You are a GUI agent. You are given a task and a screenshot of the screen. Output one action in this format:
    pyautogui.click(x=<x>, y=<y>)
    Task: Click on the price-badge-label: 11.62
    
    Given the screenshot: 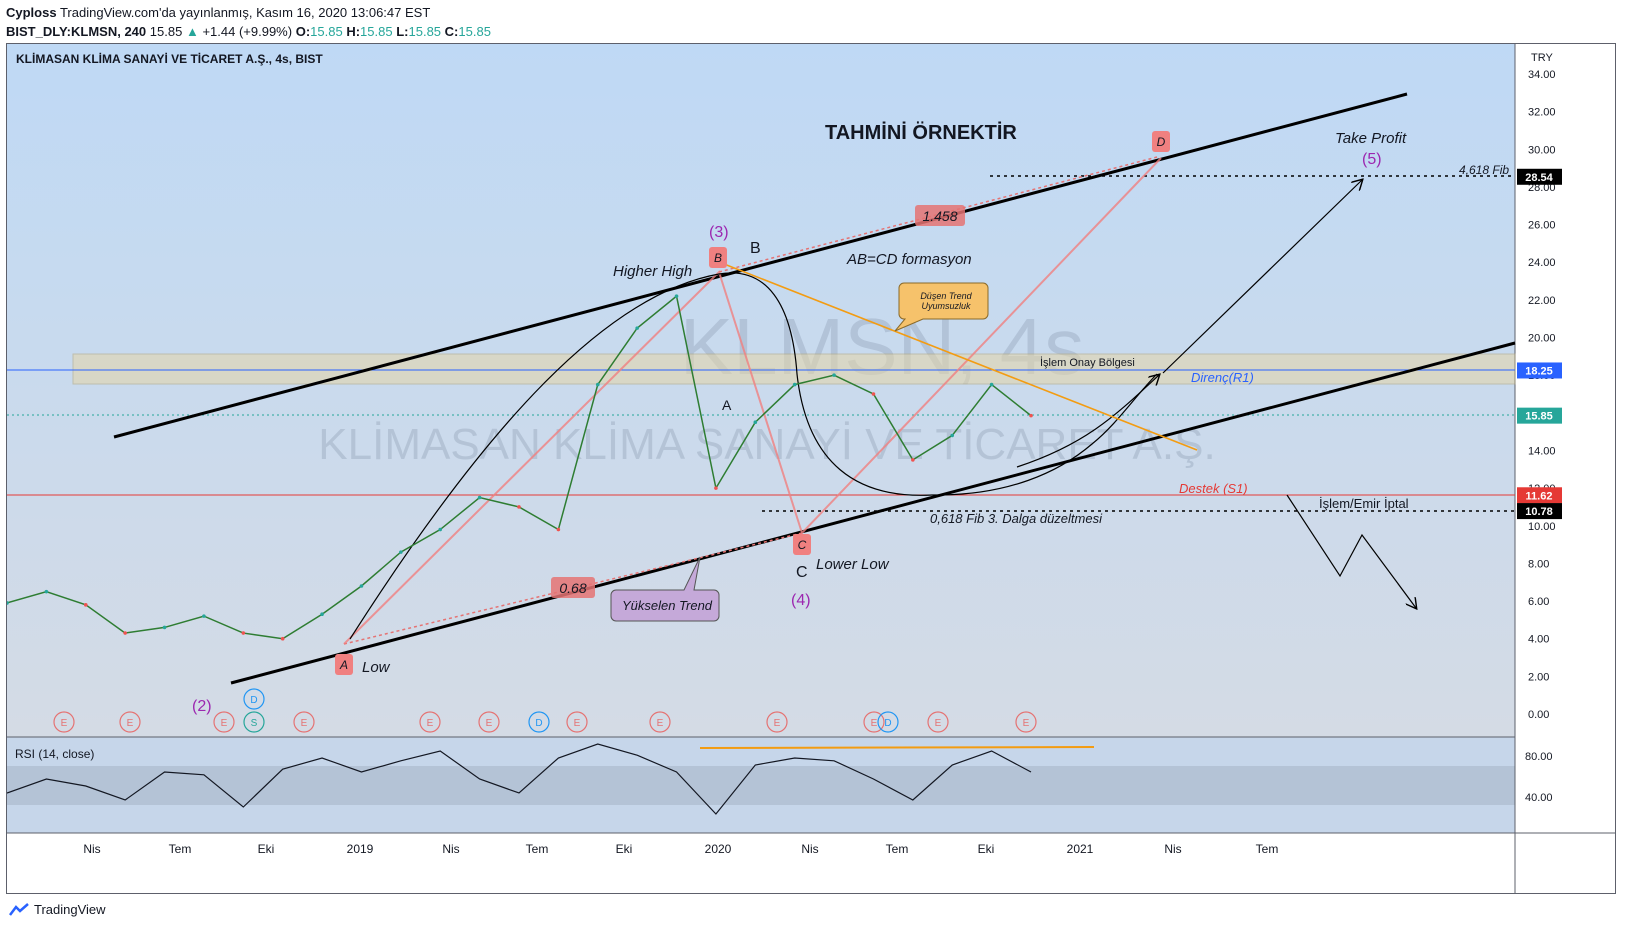 What is the action you would take?
    pyautogui.click(x=1539, y=496)
    